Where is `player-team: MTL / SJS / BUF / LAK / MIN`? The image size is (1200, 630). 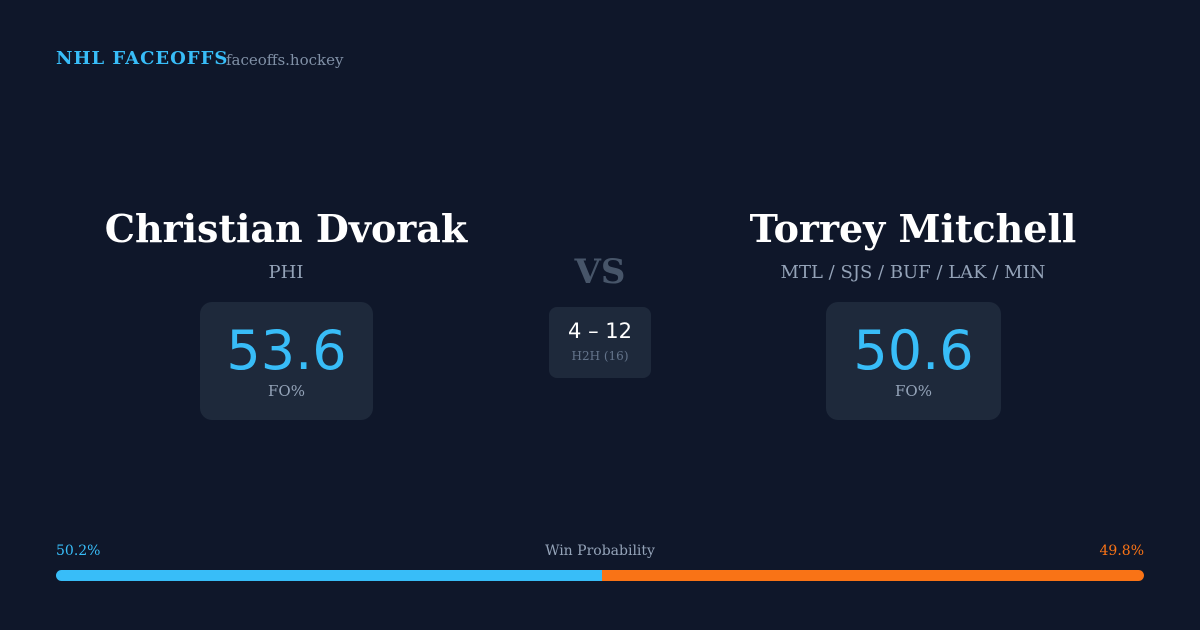
player-team: MTL / SJS / BUF / LAK / MIN is located at coordinates (913, 272).